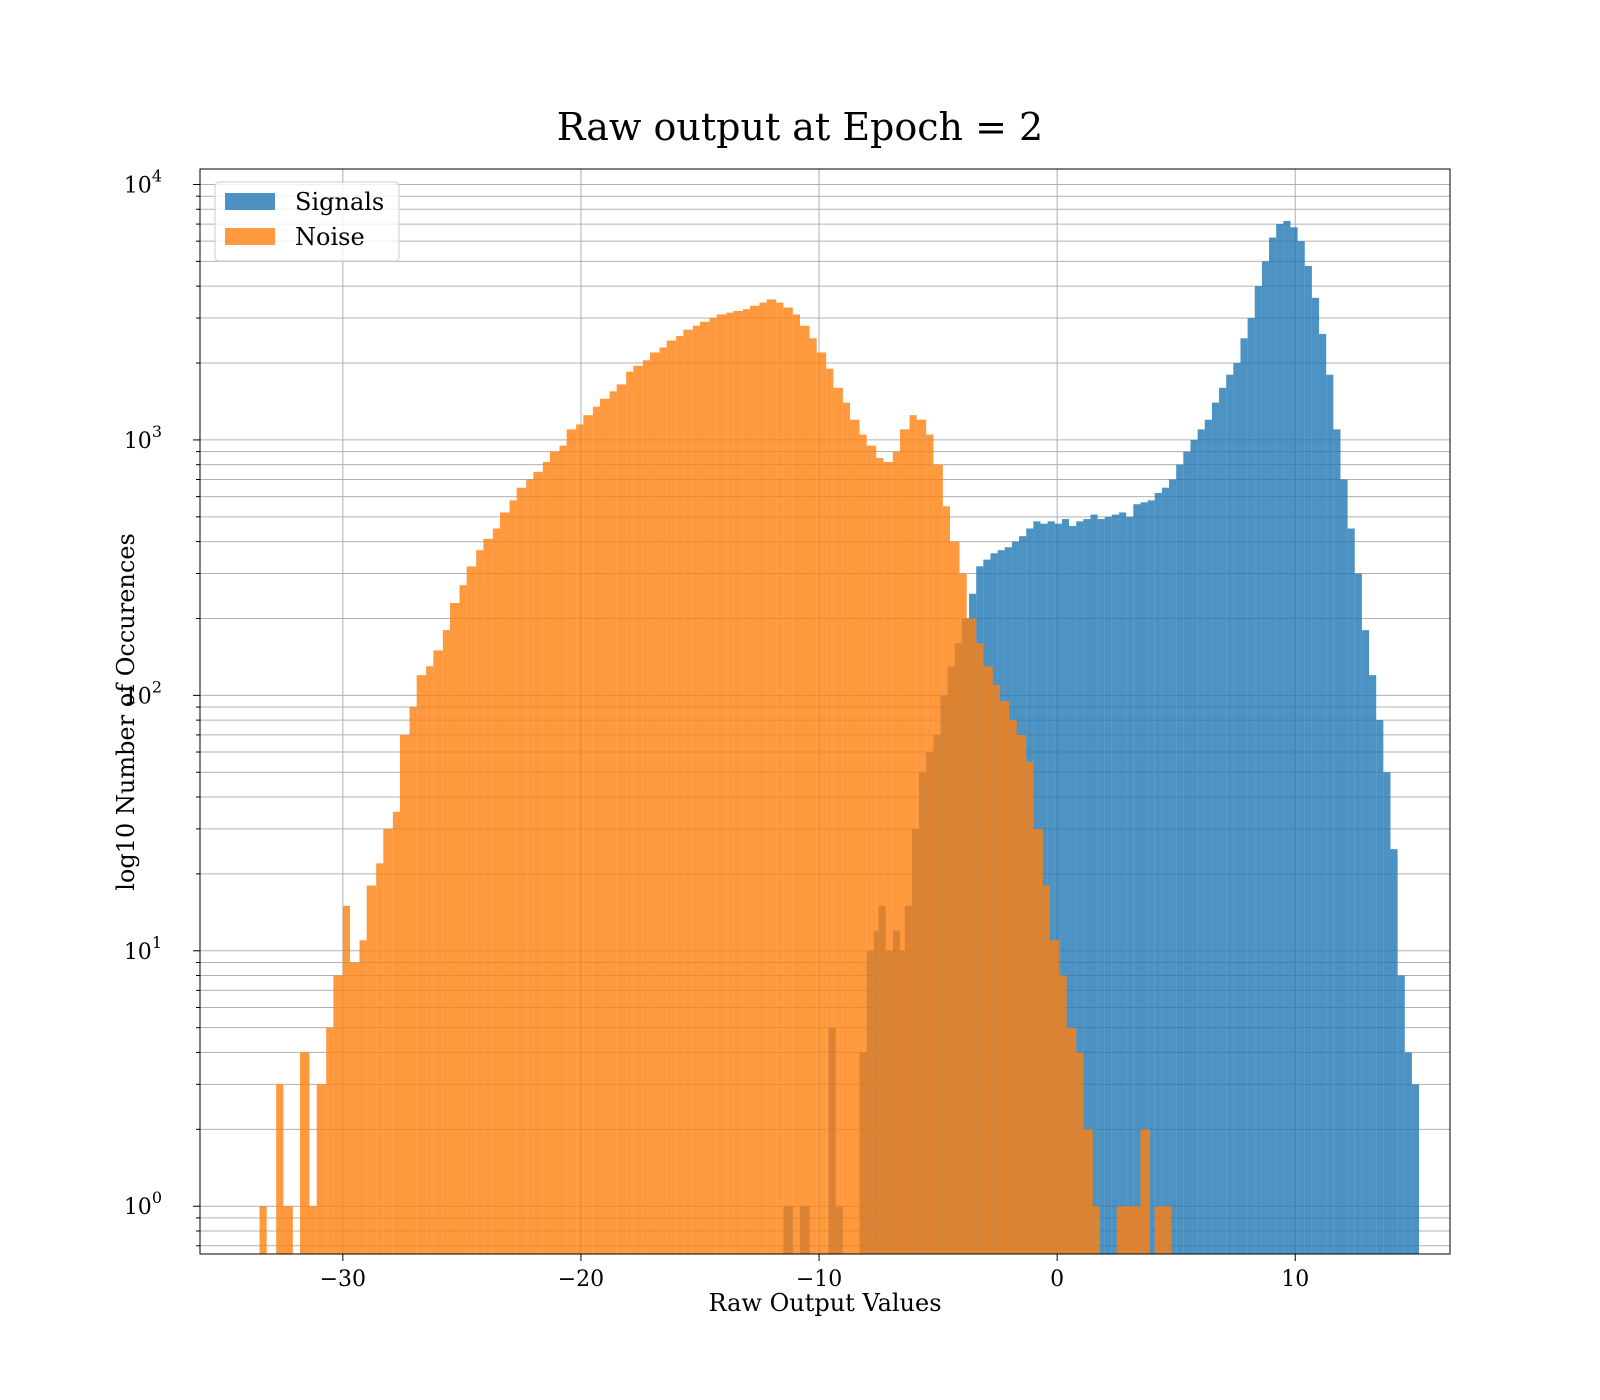 The image size is (1600, 1400). What do you see at coordinates (307, 221) in the screenshot?
I see `legend: Signals Noise` at bounding box center [307, 221].